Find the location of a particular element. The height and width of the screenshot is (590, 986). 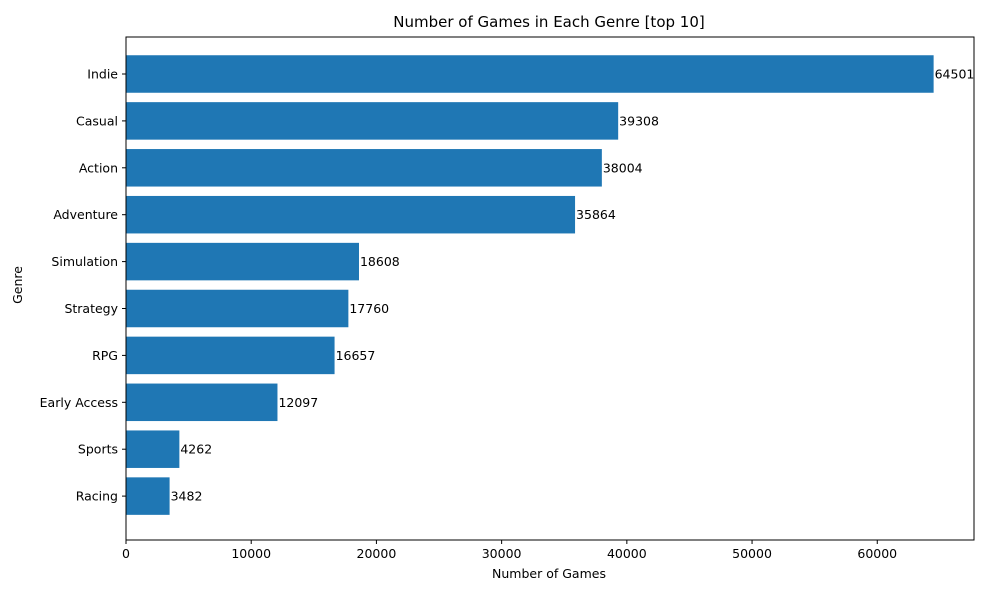

bar-racing is located at coordinates (148, 496).